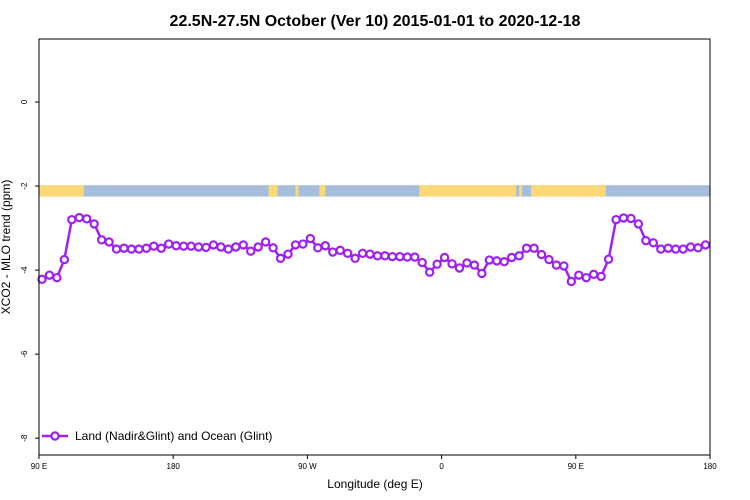 The height and width of the screenshot is (500, 750). I want to click on y-axis-label: XCO2 - MLO trend (ppm), so click(6, 247).